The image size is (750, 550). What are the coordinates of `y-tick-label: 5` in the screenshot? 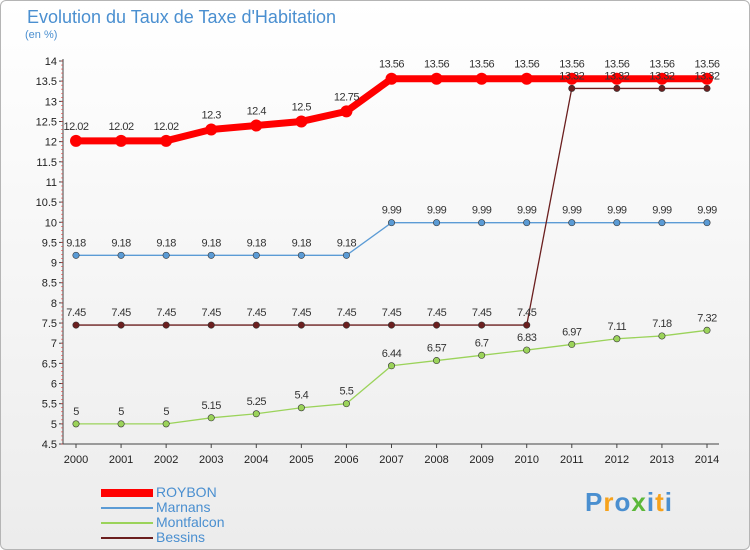 It's located at (54, 425).